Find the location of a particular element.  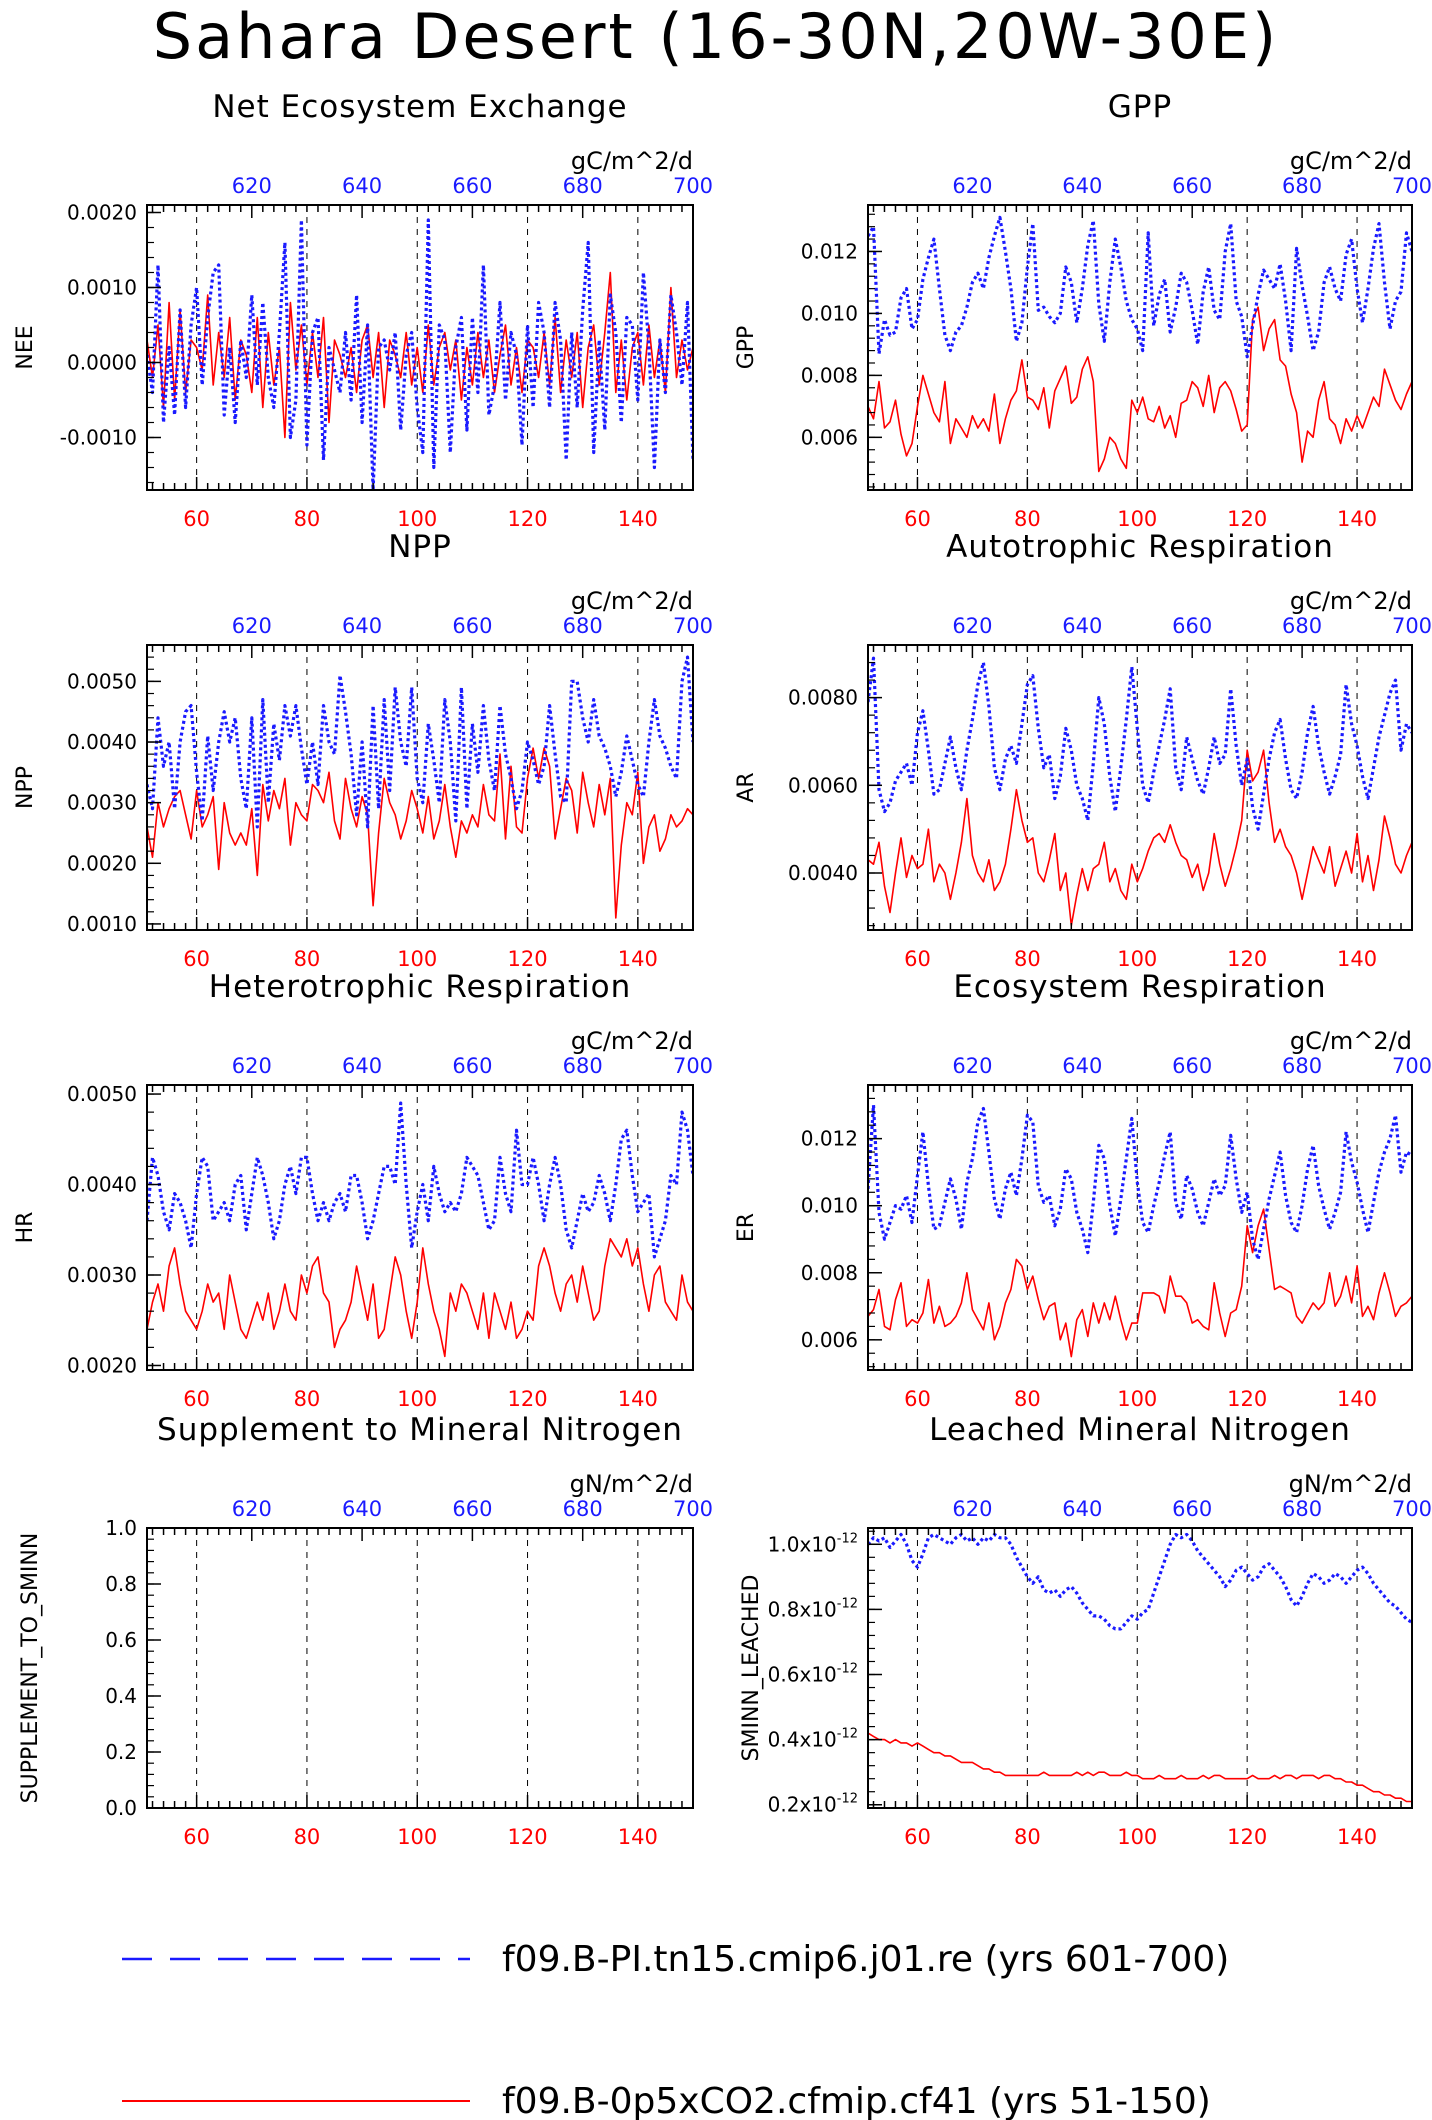

y-axis-label: NPP is located at coordinates (25, 787).